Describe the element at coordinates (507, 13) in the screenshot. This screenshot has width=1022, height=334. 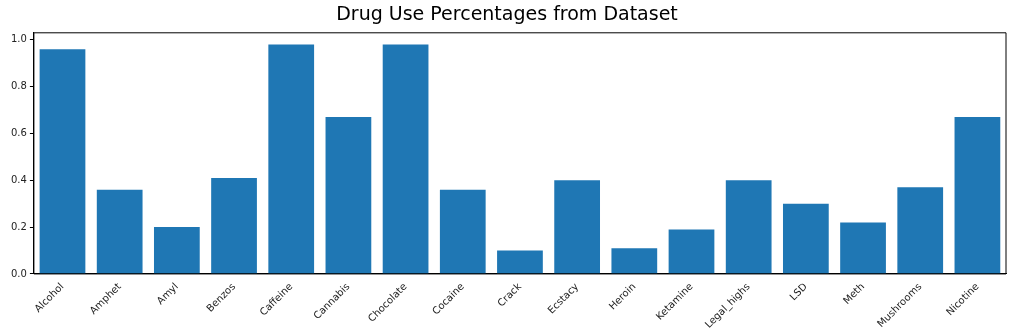
I see `chart-title: Drug Use Percentages from Dataset` at that location.